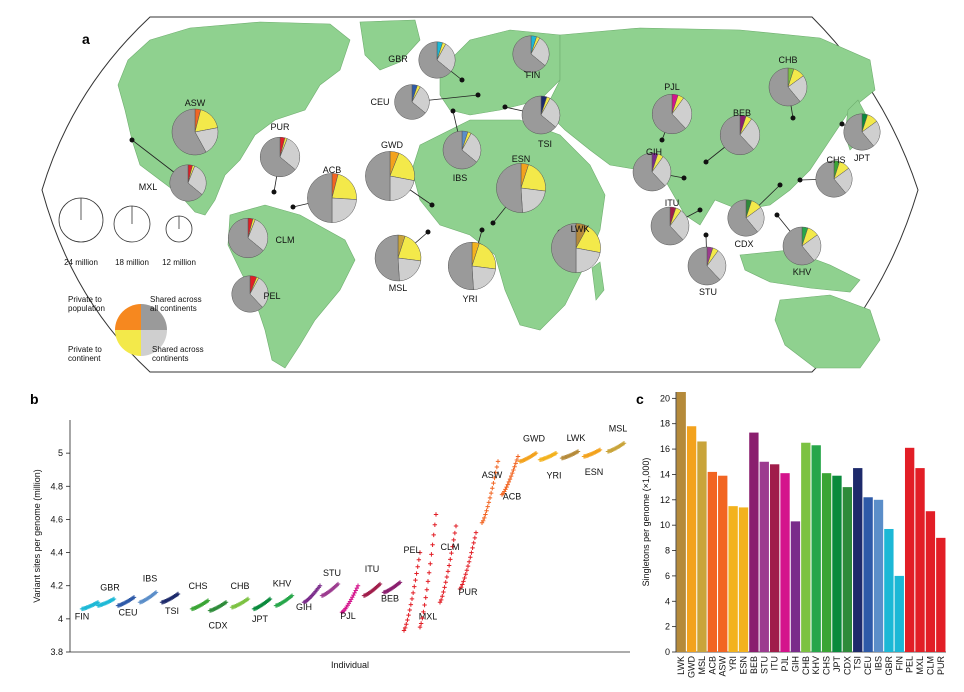  I want to click on pie-label: IBS, so click(460, 178).